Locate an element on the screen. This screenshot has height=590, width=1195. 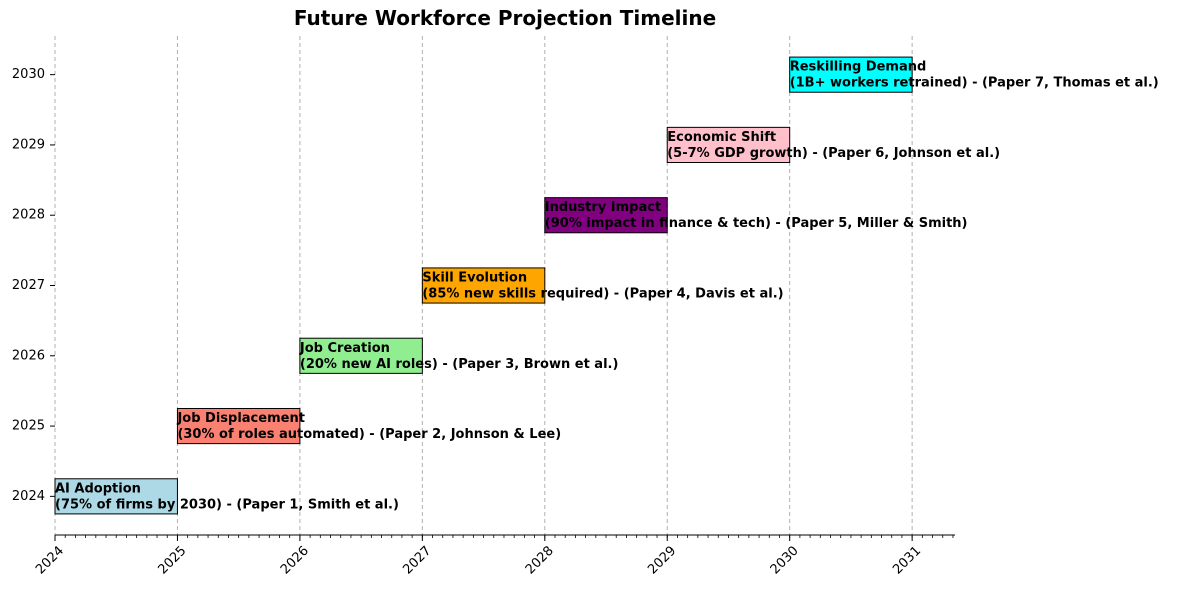
x-tick-label: 2031 is located at coordinates (907, 560).